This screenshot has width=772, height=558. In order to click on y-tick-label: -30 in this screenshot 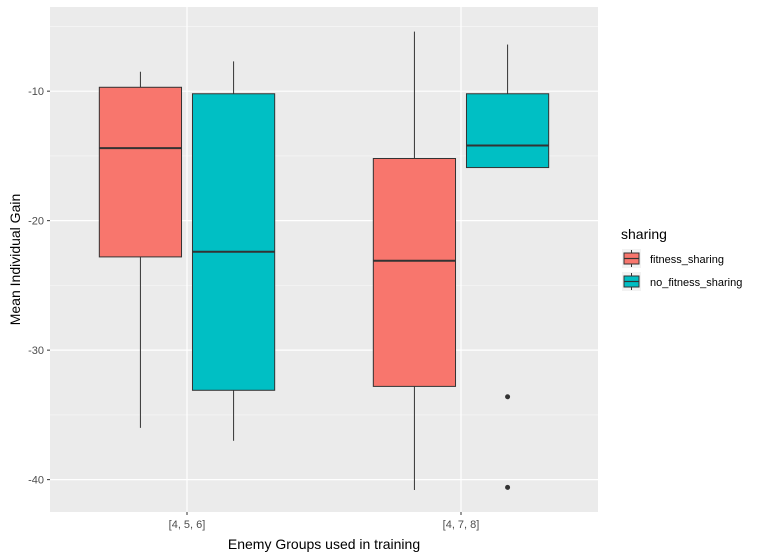, I will do `click(36, 351)`.